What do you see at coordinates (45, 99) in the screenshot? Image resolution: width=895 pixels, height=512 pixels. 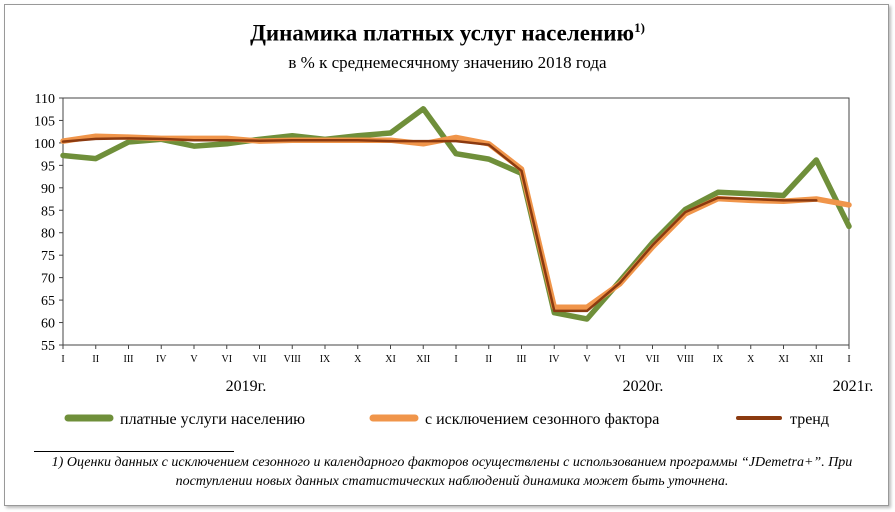 I see `y-tick-label: 110` at bounding box center [45, 99].